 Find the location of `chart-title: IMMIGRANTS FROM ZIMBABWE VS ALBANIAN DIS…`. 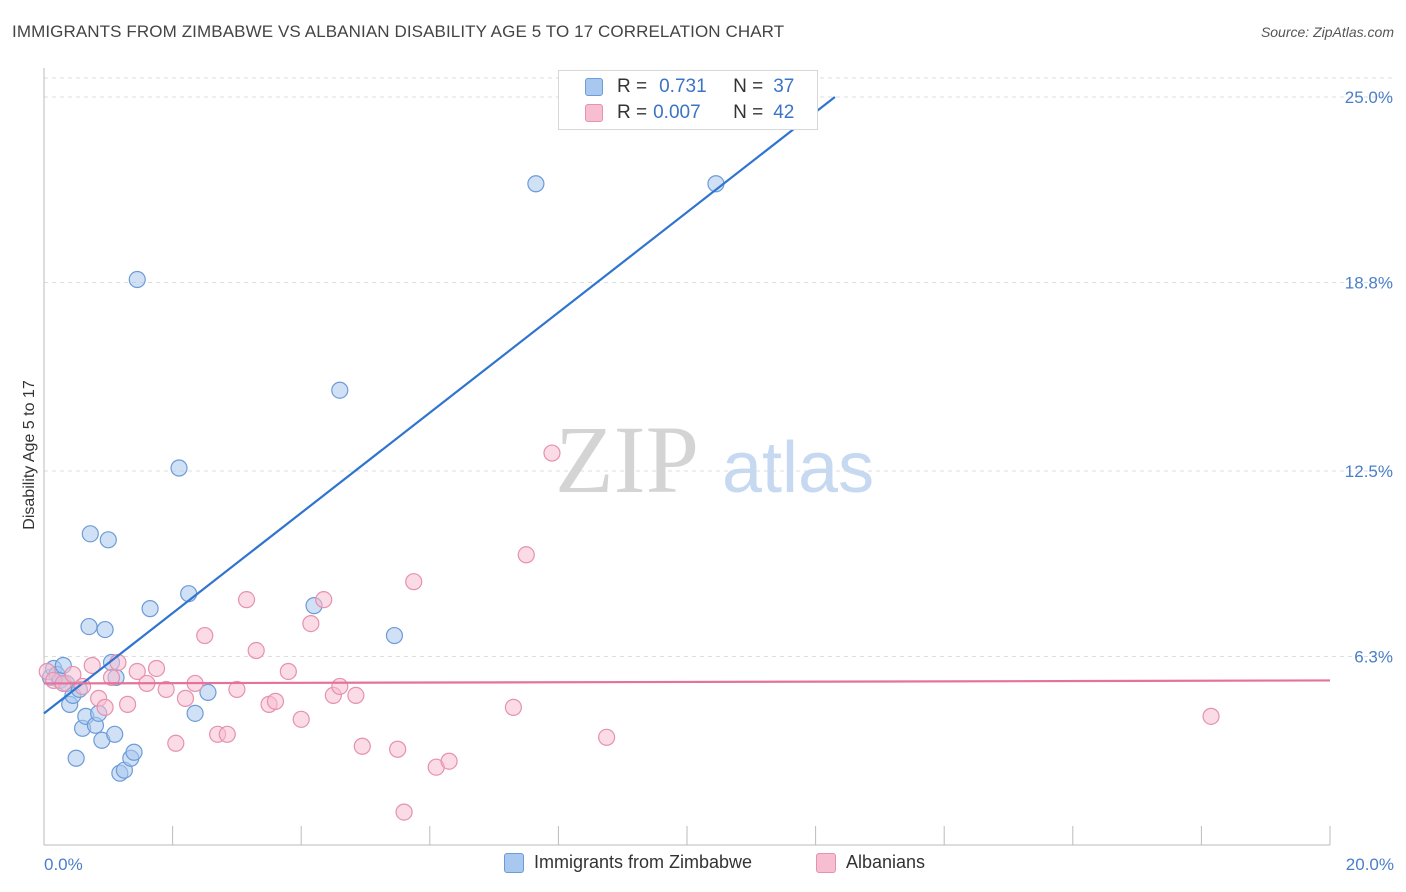

chart-title: IMMIGRANTS FROM ZIMBABWE VS ALBANIAN DIS… is located at coordinates (398, 31).